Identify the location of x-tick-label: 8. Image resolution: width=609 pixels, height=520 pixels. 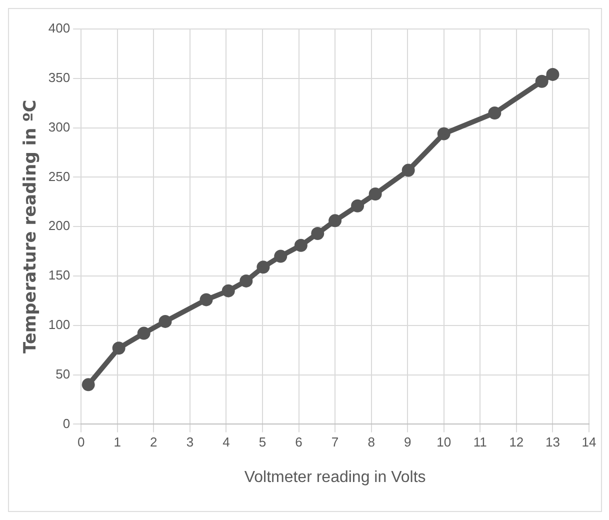
(371, 442).